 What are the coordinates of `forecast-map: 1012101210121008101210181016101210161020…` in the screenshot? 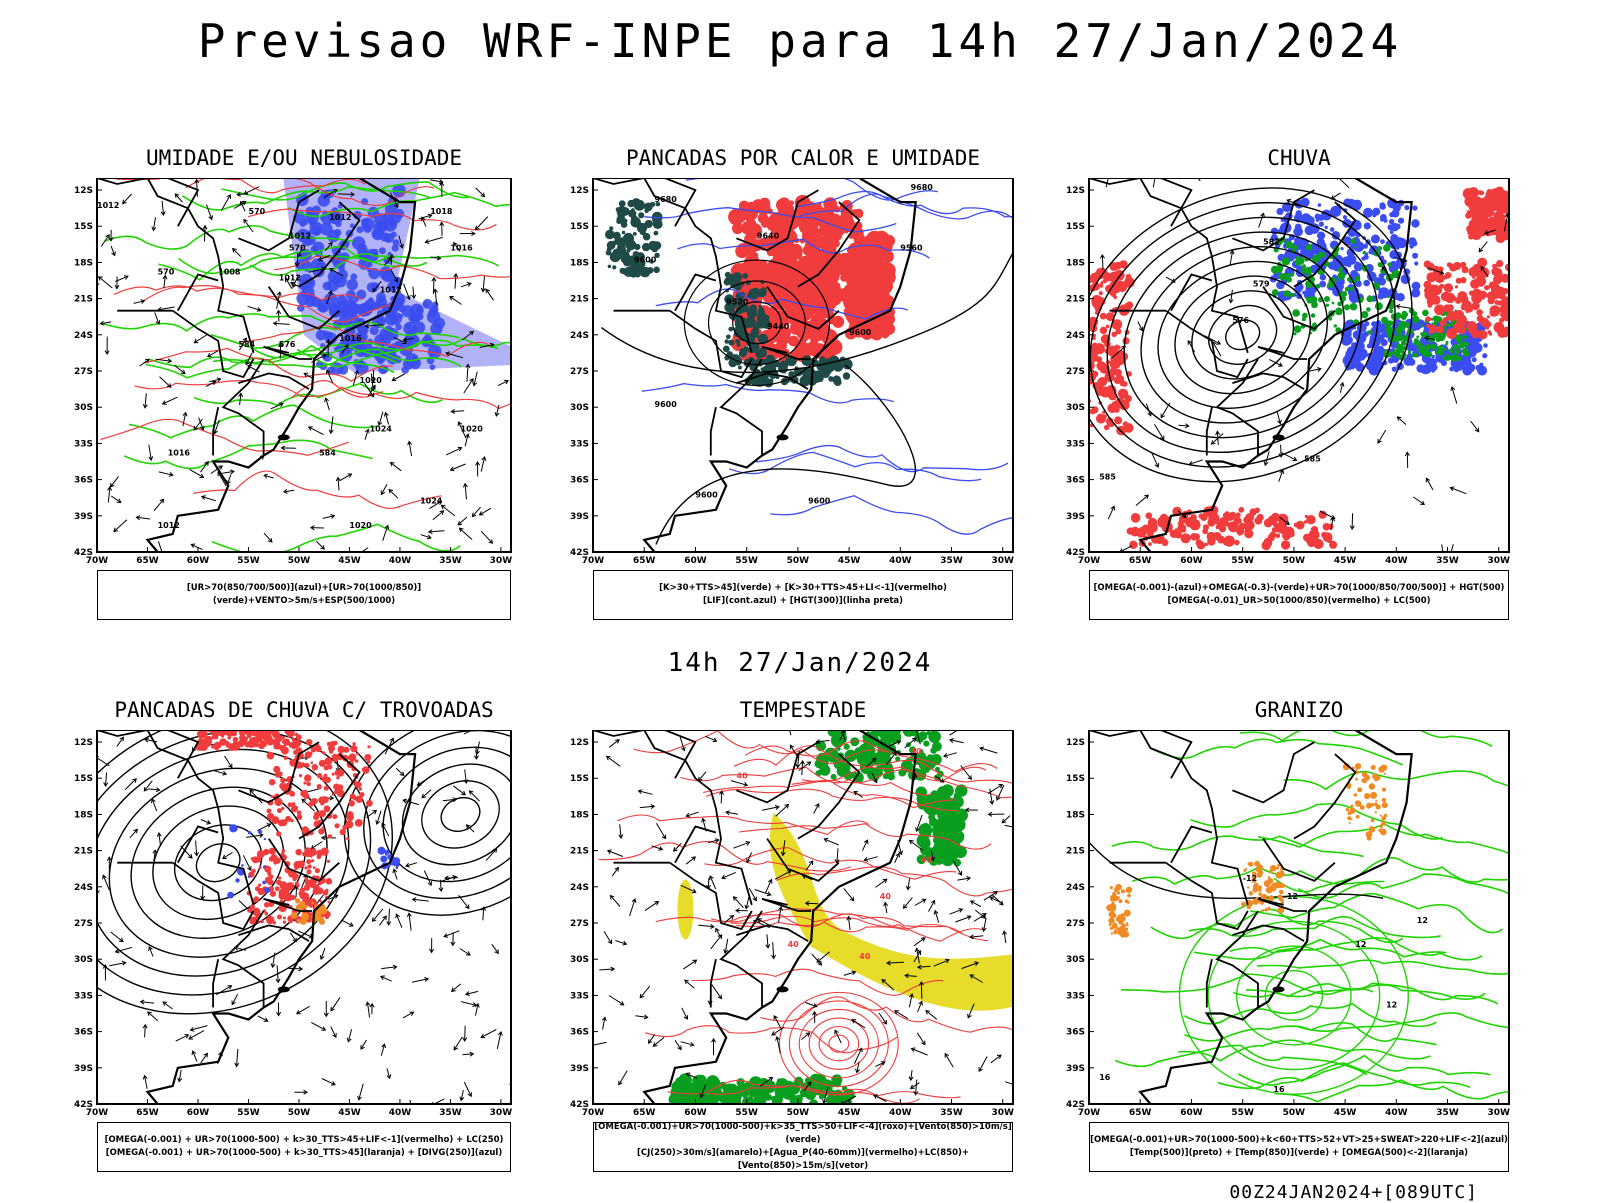 It's located at (289, 380).